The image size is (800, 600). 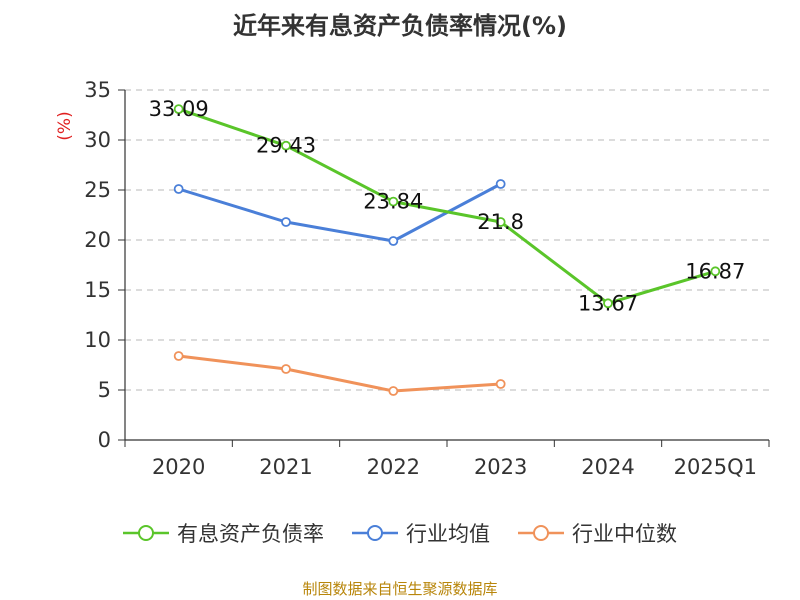 I want to click on legend: 有息资产负债率 行业均值 行业中位数, so click(x=400, y=533).